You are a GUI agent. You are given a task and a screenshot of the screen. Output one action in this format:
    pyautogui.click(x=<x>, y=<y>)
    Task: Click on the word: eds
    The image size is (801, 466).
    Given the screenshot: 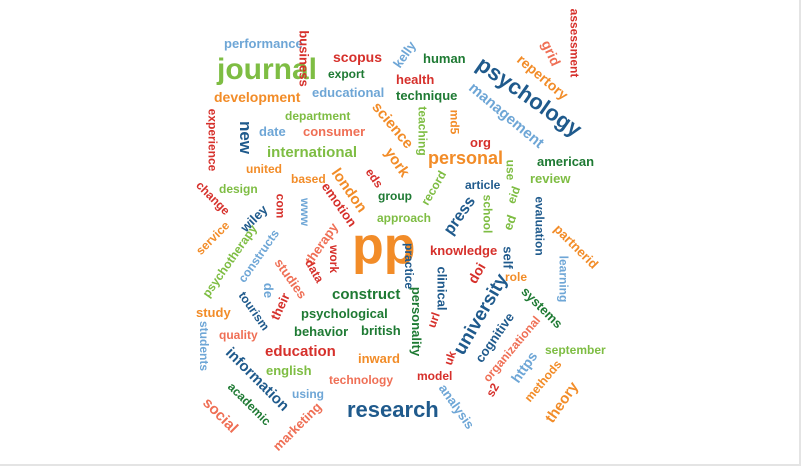 What is the action you would take?
    pyautogui.click(x=374, y=178)
    